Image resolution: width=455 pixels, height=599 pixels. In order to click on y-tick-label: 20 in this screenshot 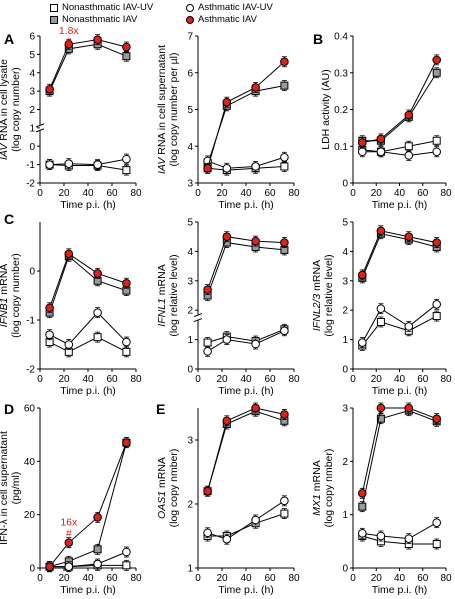, I will do `click(30, 515)`.